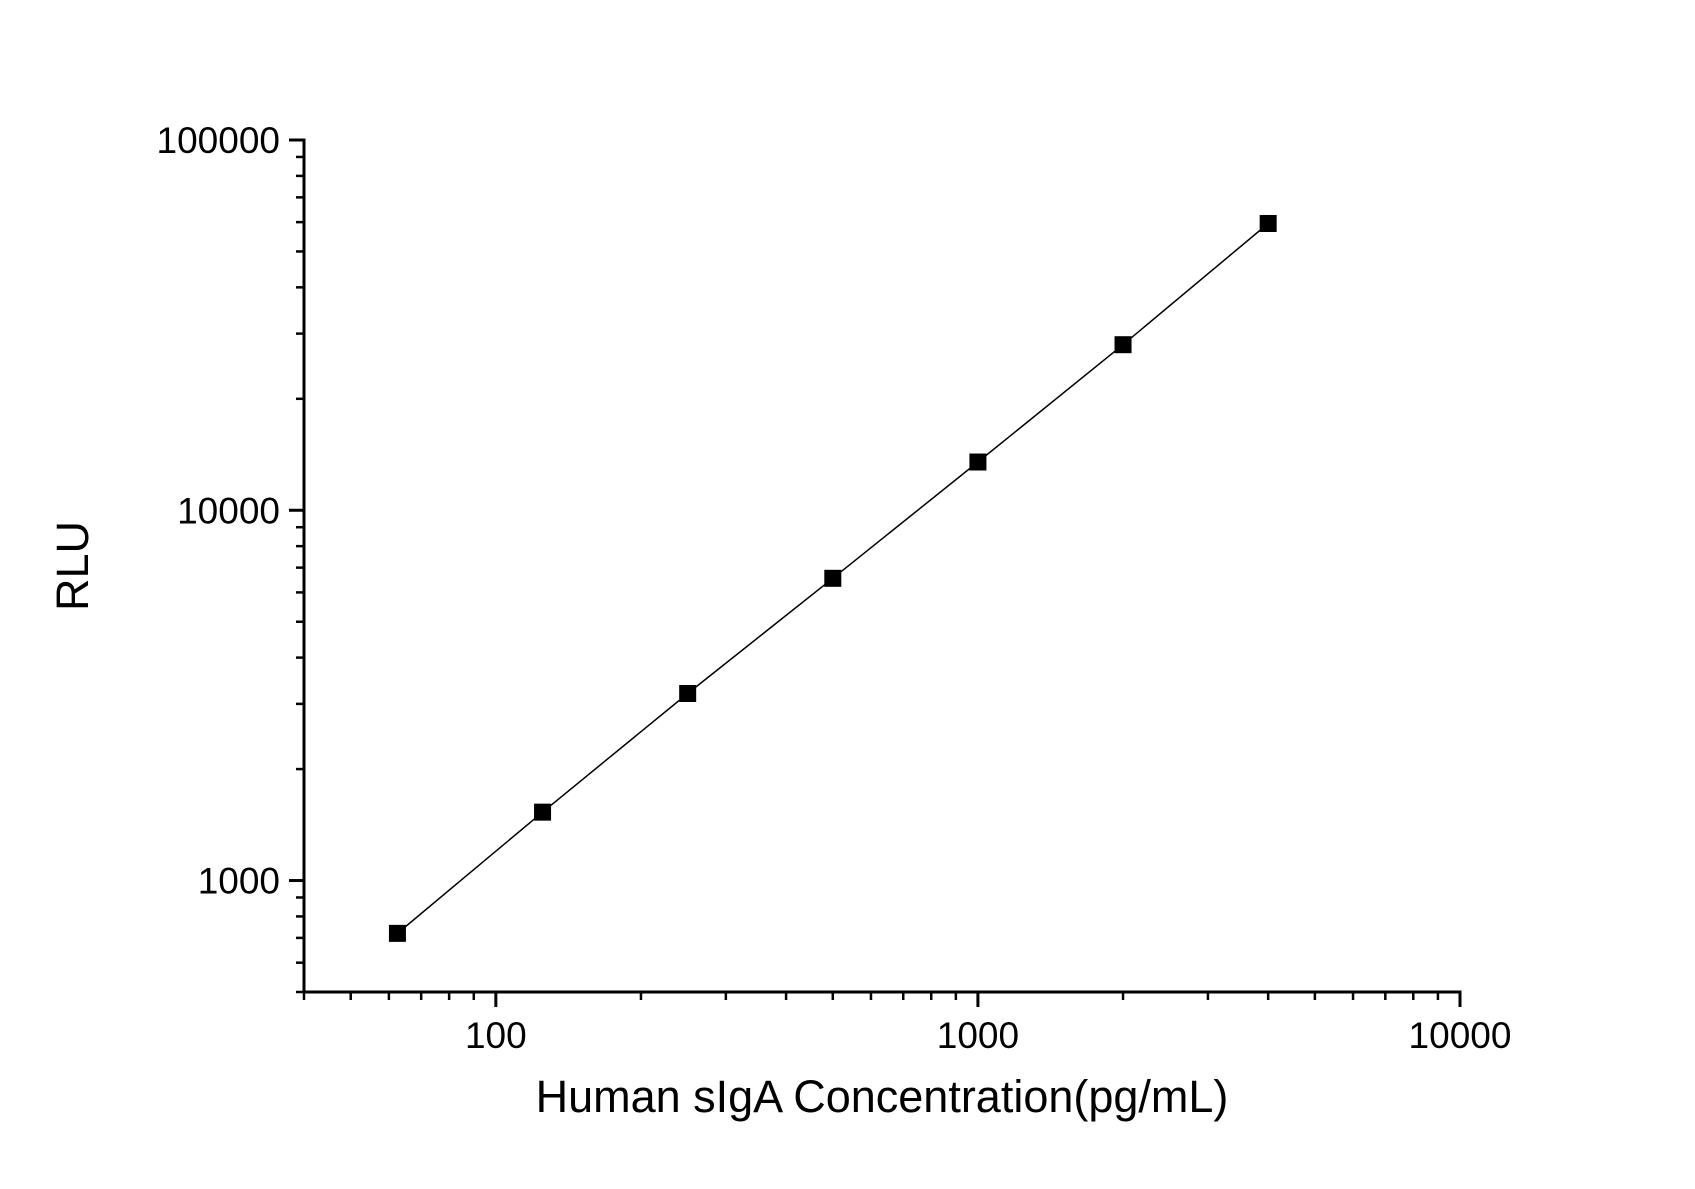  I want to click on x-axis-title: Human sIgA Concentration(pg/mL), so click(882, 1096).